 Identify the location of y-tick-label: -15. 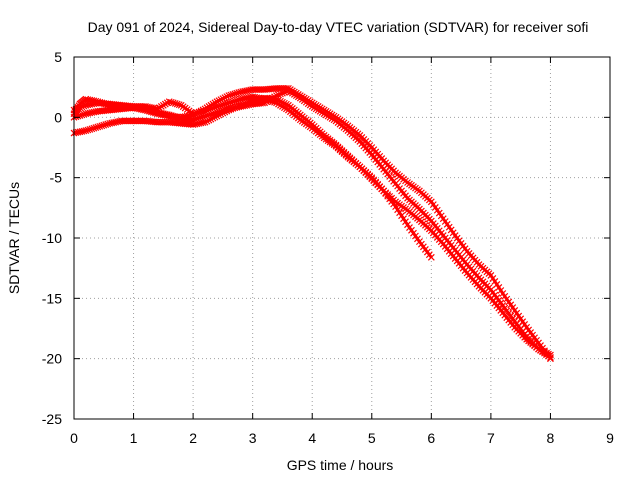
(52, 298).